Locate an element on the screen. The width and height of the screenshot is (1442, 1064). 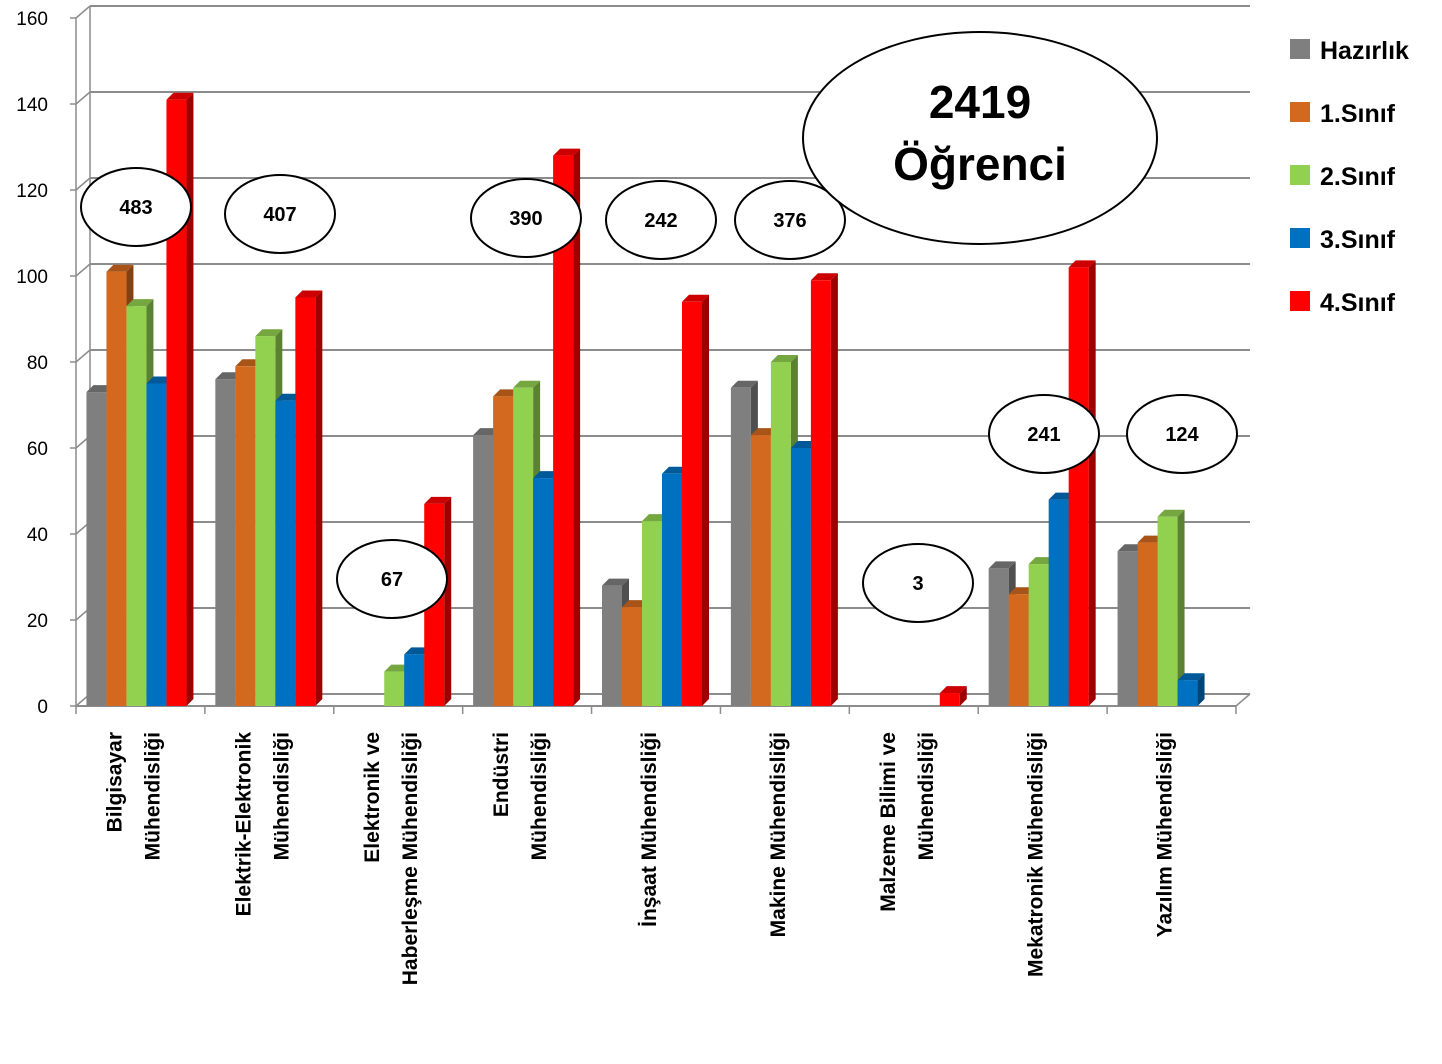
legend: Hazırlık 1.Sınıf 2.Sınıf 3.Sınıf 4.Sınıf is located at coordinates (1349, 177).